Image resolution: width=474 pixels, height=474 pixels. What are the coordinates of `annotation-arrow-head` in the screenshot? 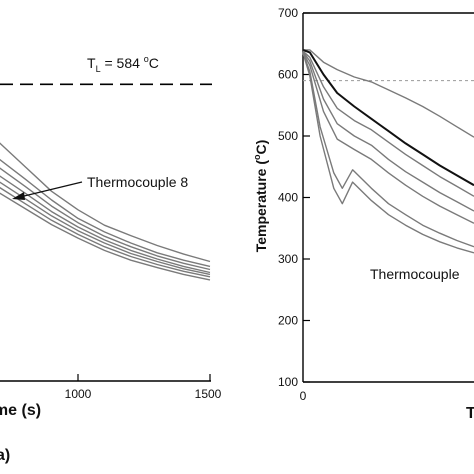 It's located at (18, 196).